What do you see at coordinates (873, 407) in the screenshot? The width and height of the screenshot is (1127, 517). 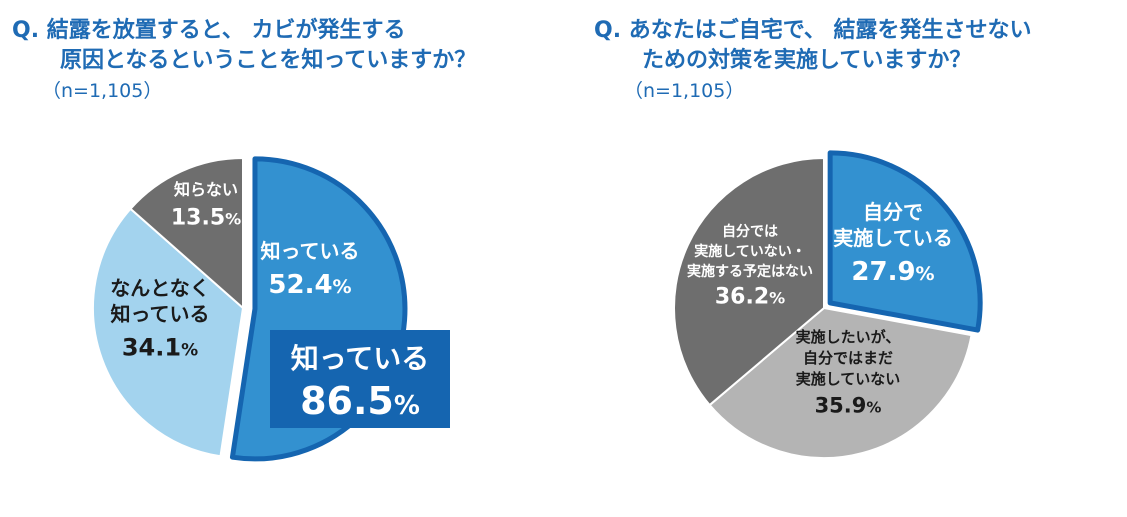 I see `pie-2-slice-2-value-unit: %` at bounding box center [873, 407].